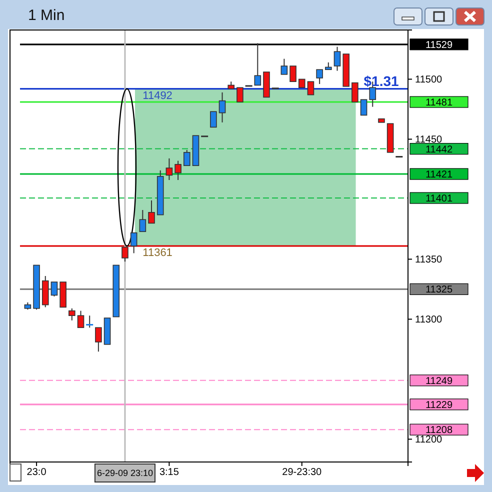 The image size is (492, 492). Describe the element at coordinates (157, 253) in the screenshot. I see `annotation: 11361` at that location.